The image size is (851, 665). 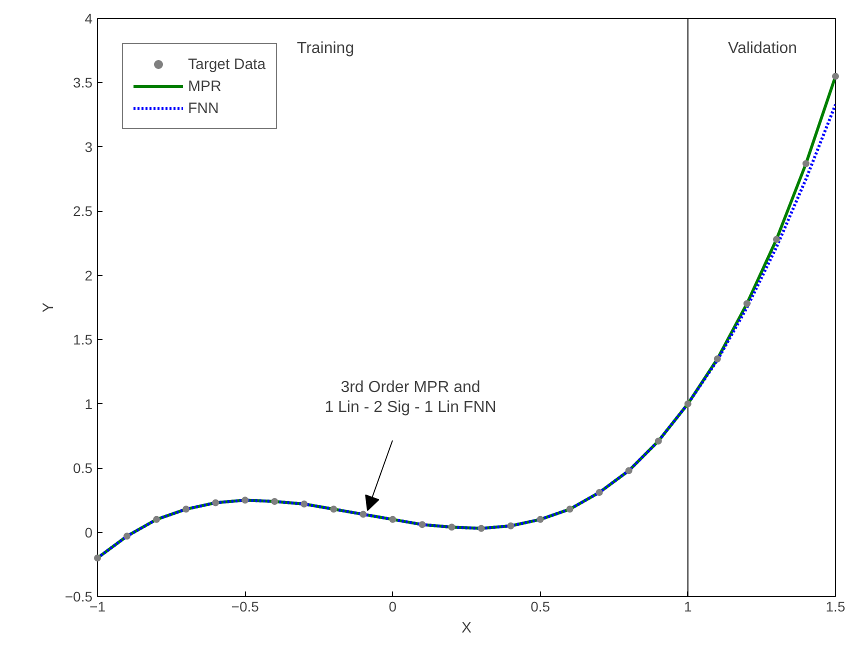 I want to click on x-tick-label: −0.5, so click(x=245, y=606).